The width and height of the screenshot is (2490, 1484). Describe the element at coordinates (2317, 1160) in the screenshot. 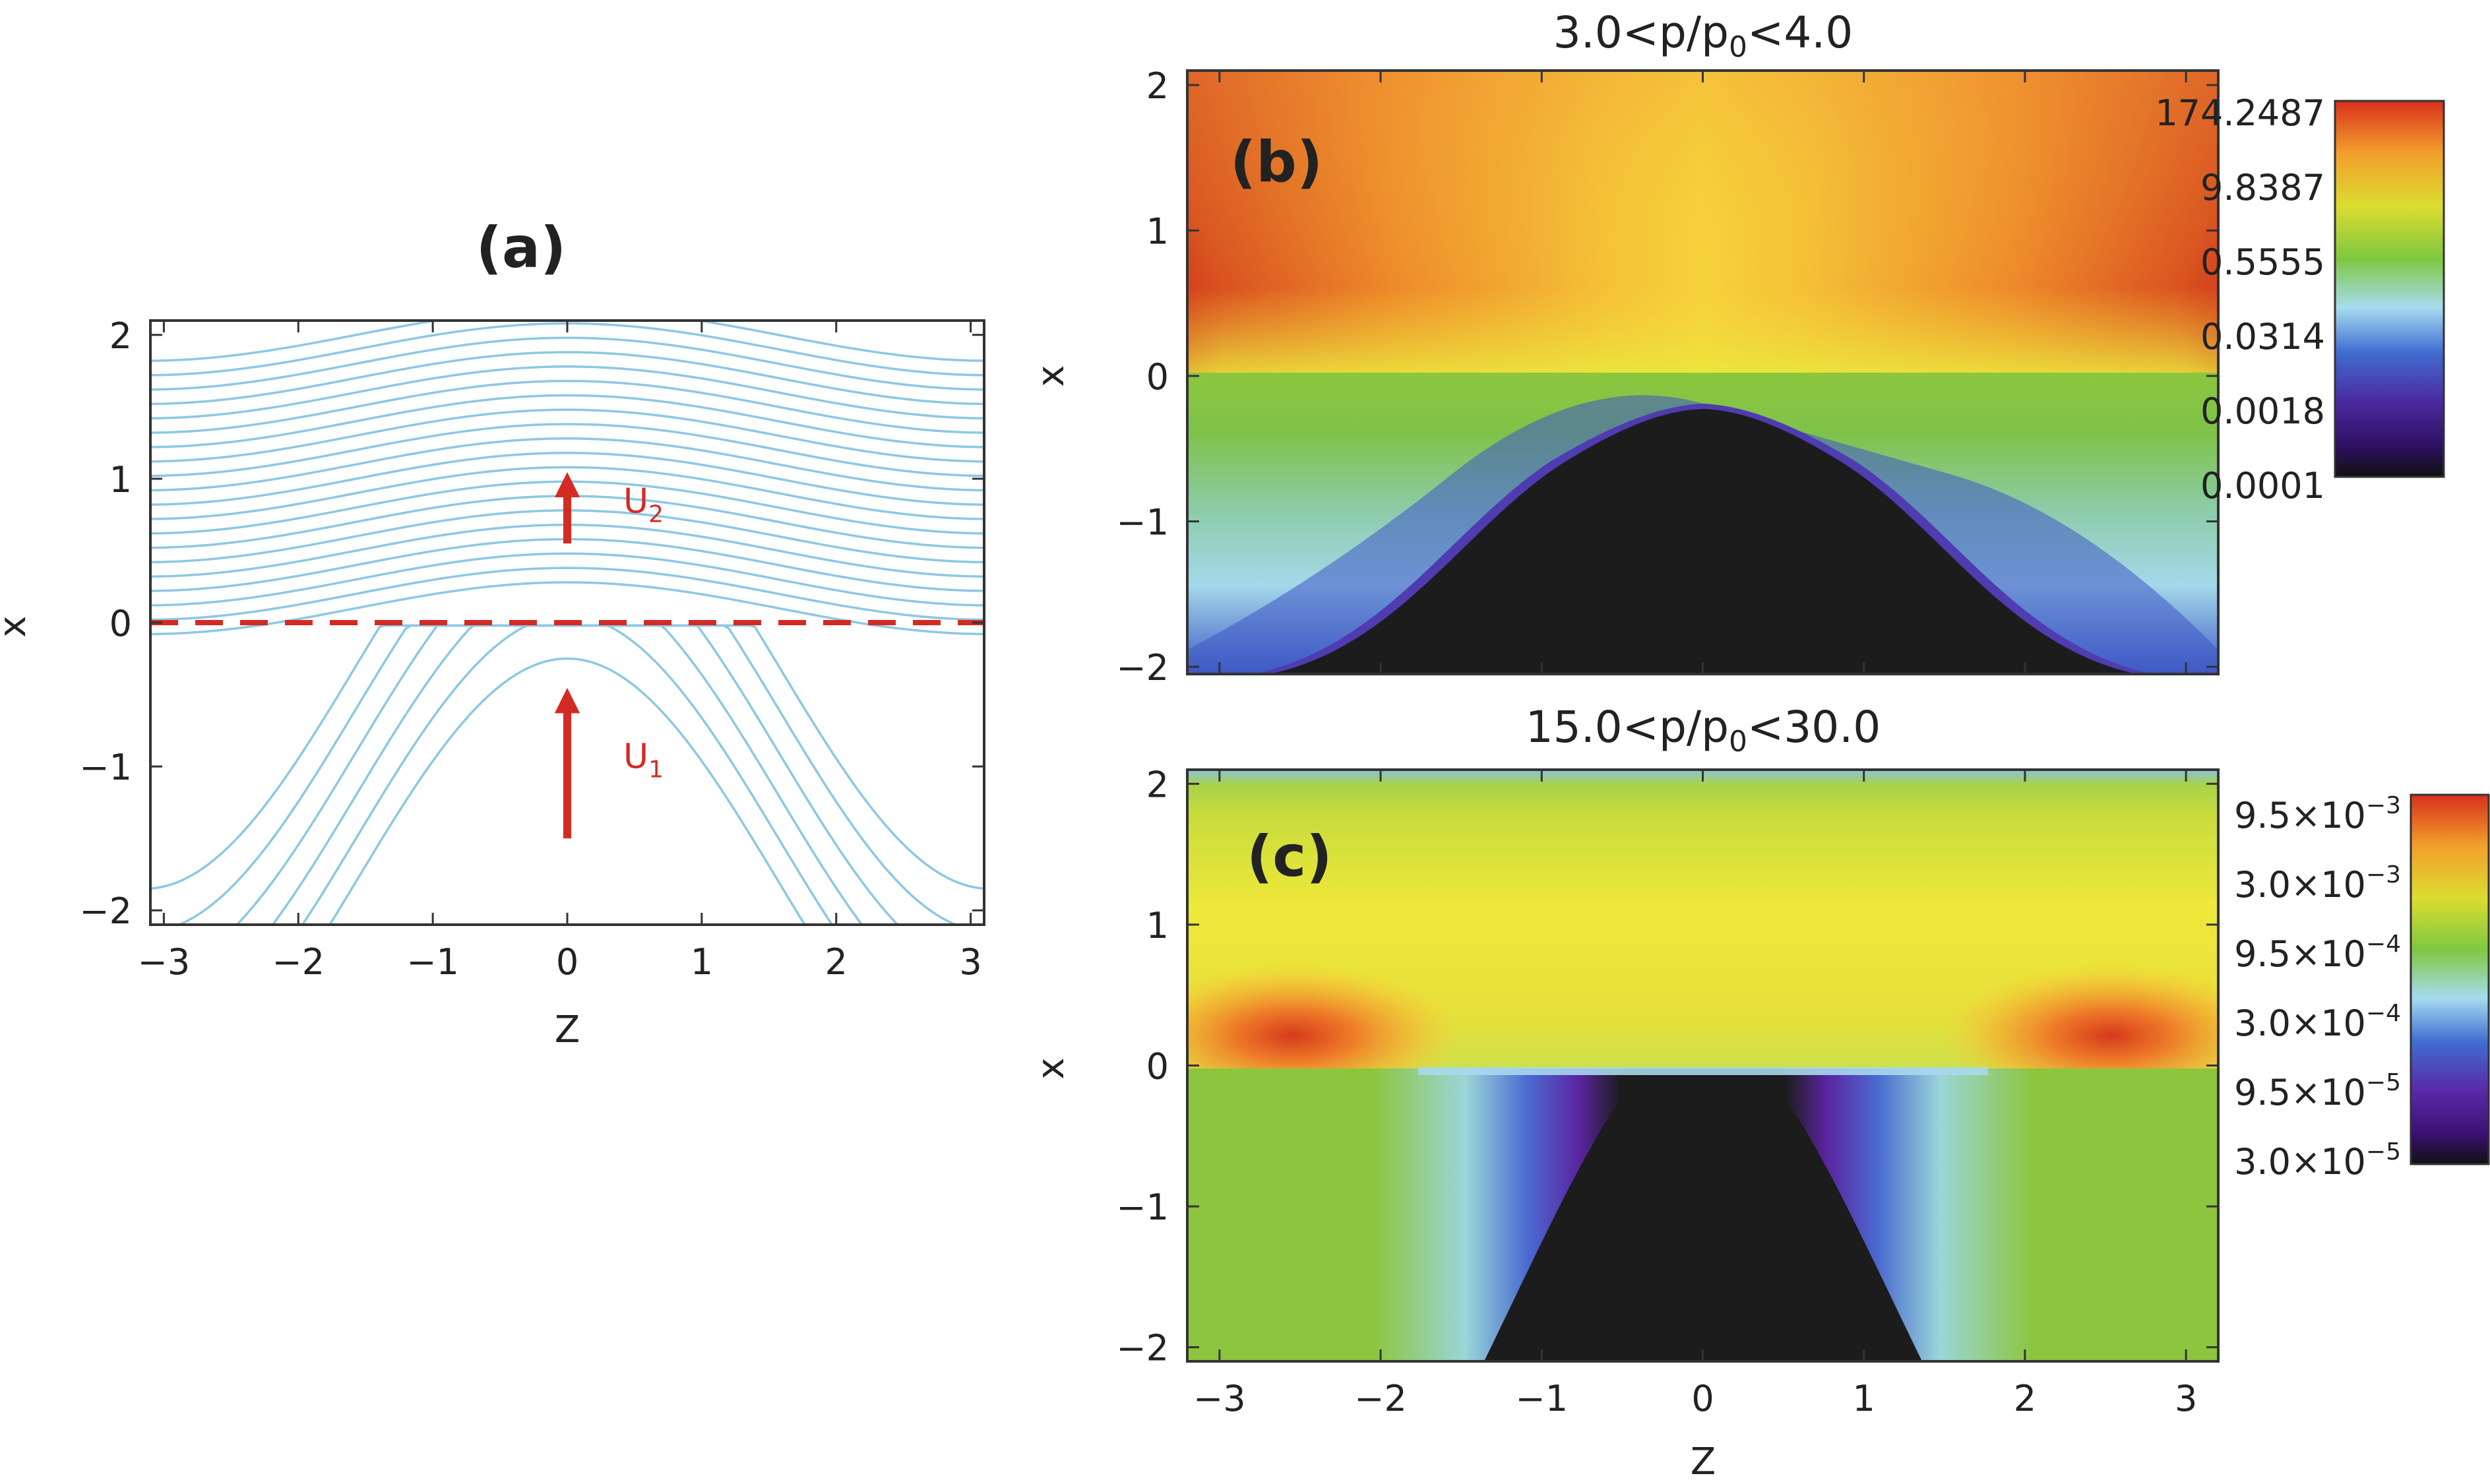

I see `colorbar-tick-label: 3.0×10⁻⁵` at that location.